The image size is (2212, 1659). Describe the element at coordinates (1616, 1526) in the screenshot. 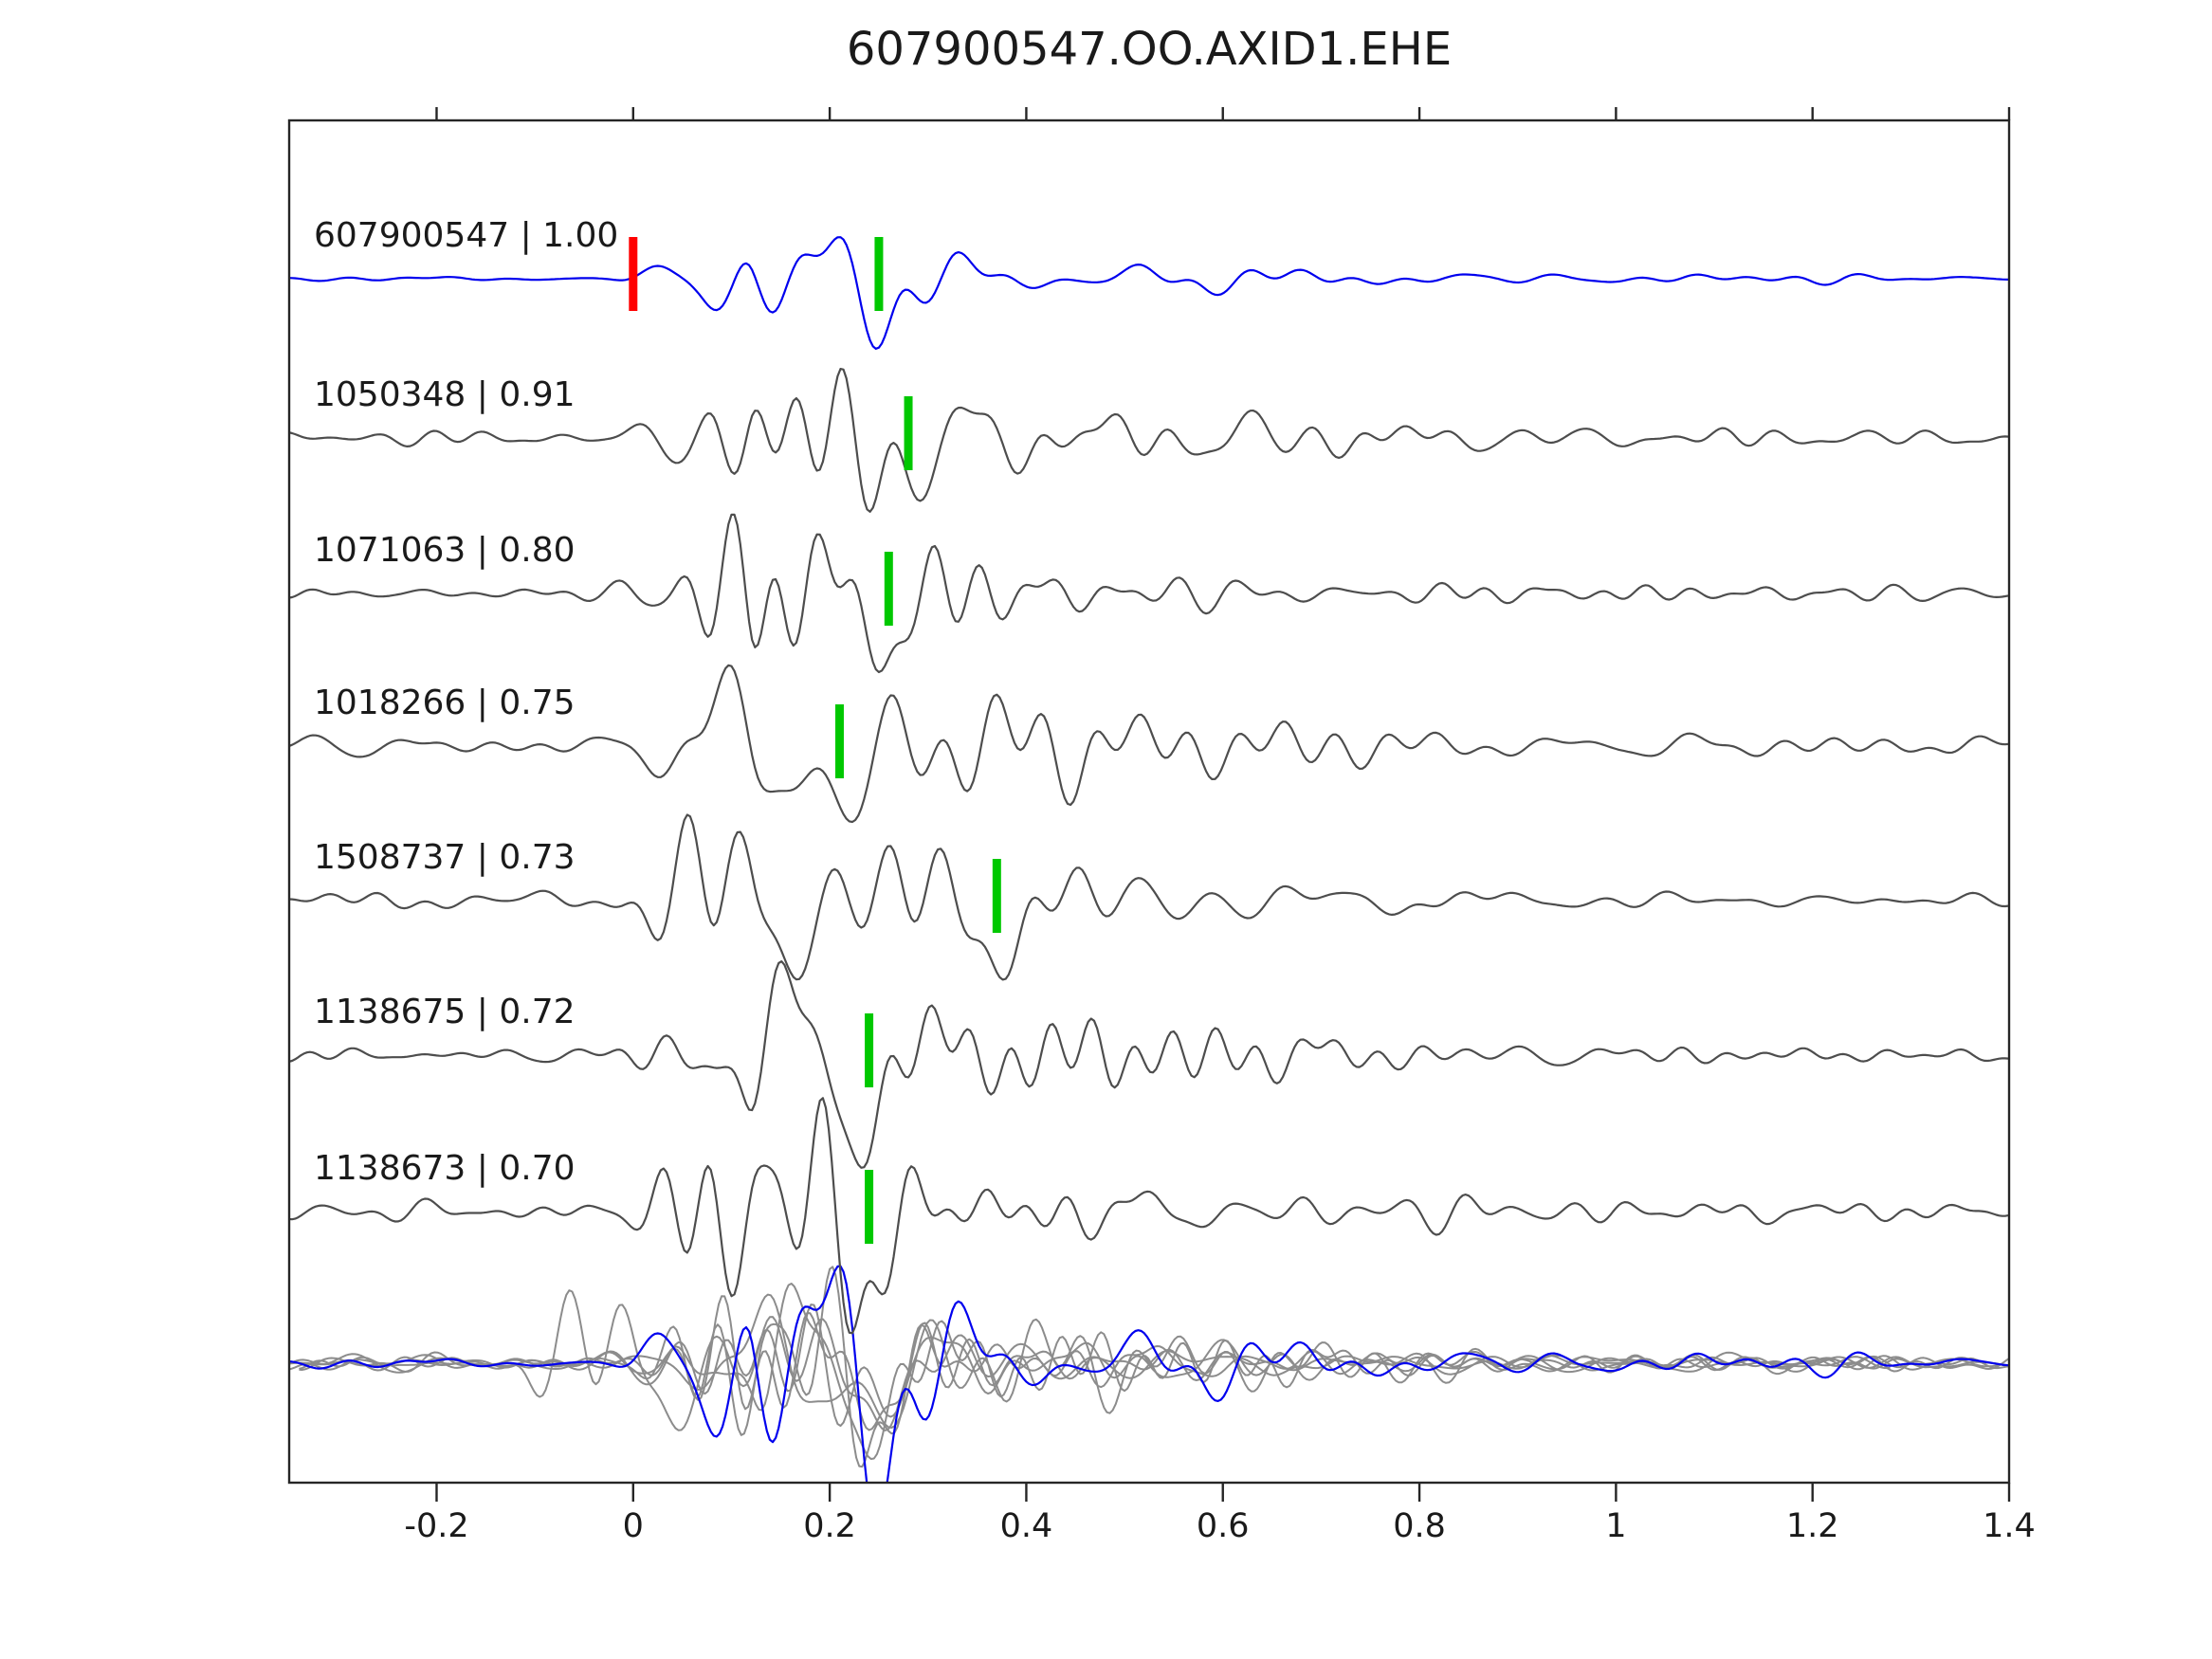

I see `x-tick-label: 1` at that location.